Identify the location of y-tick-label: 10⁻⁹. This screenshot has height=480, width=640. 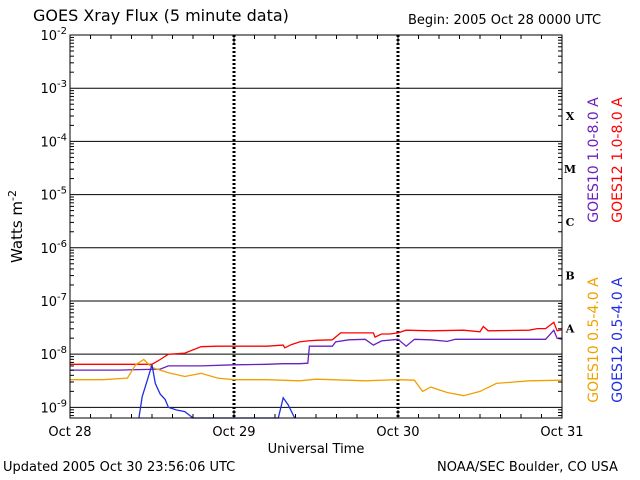
(53, 407).